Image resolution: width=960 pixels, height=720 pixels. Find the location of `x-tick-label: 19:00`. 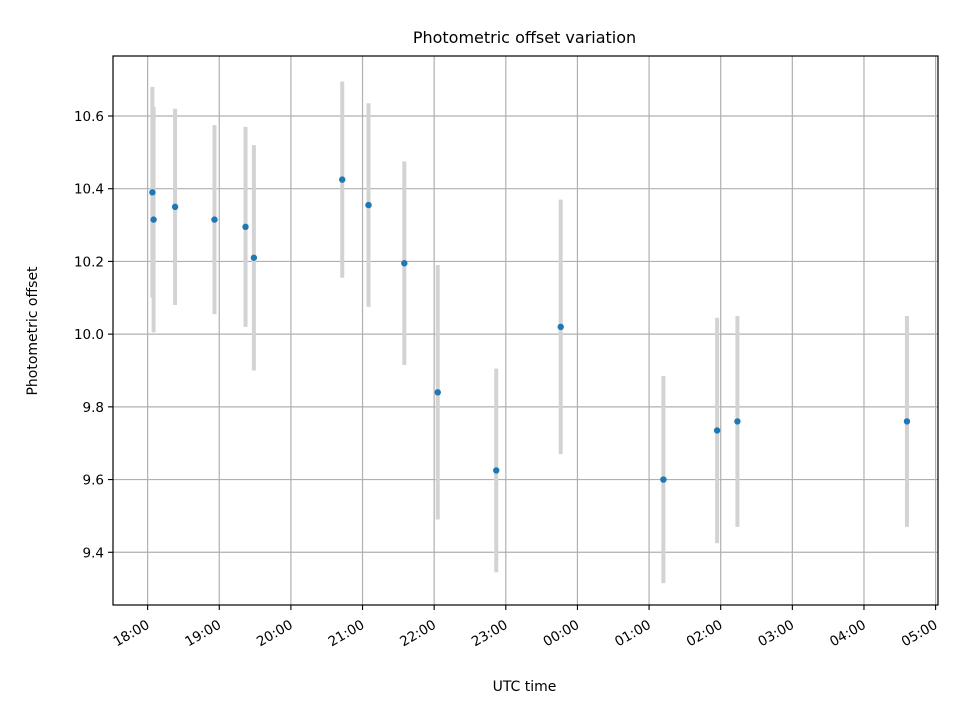

x-tick-label: 19:00 is located at coordinates (203, 633).